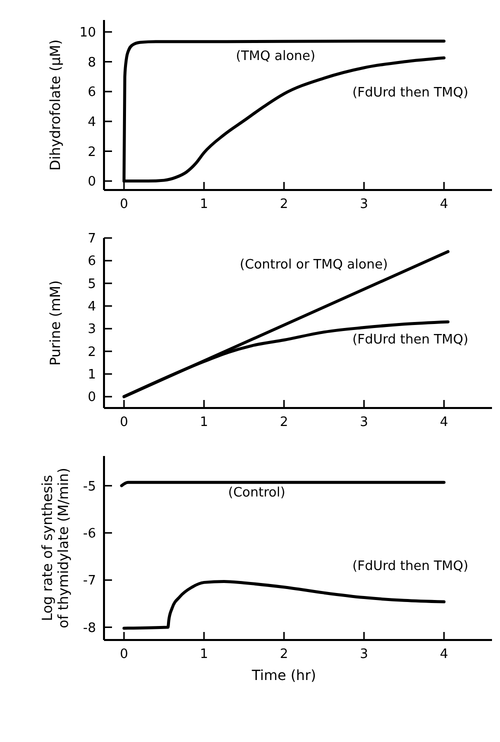  Describe the element at coordinates (276, 56) in the screenshot. I see `series-label: (TMQ alone)` at that location.